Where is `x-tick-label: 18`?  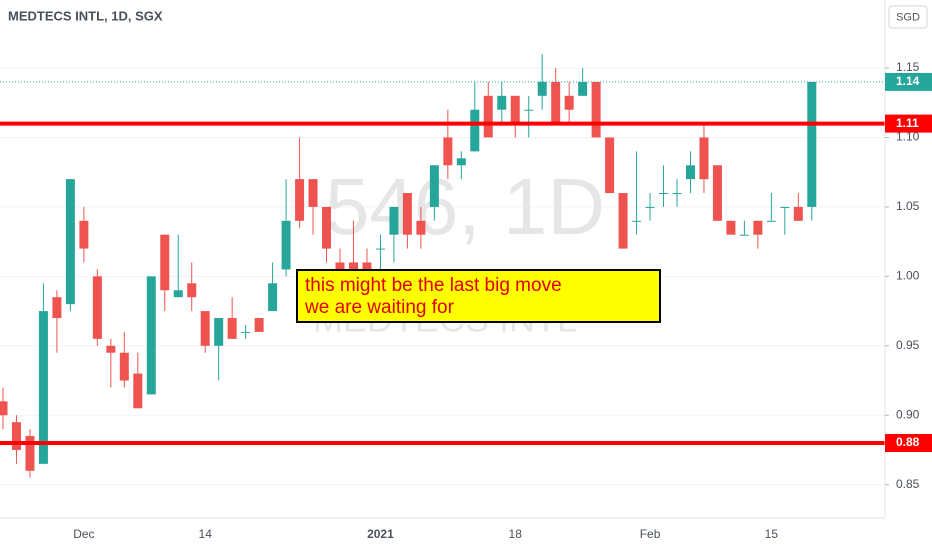
x-tick-label: 18 is located at coordinates (516, 534).